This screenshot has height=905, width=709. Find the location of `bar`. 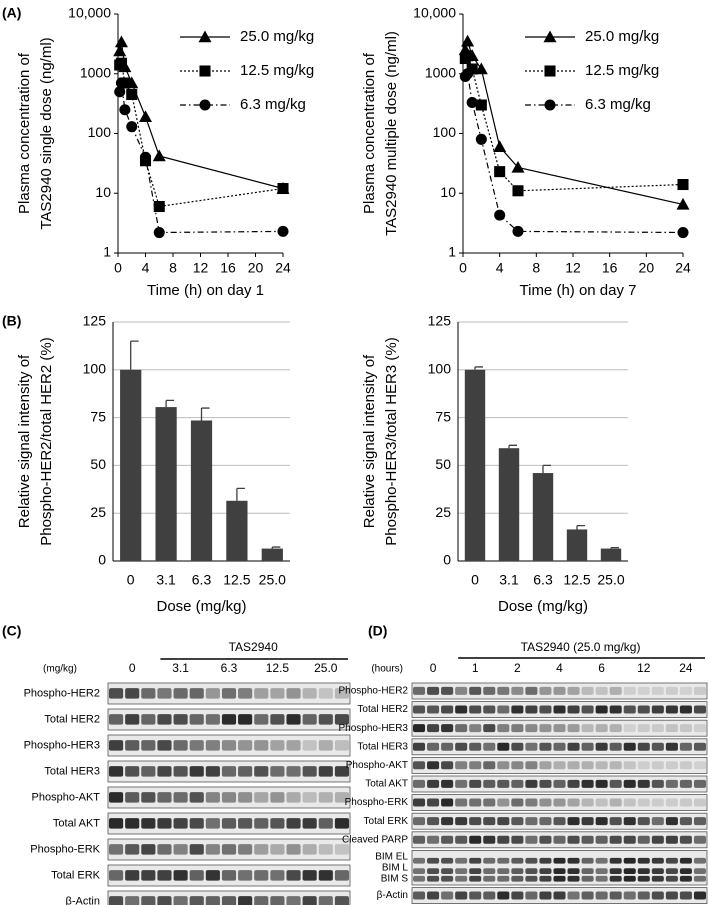

bar is located at coordinates (237, 530).